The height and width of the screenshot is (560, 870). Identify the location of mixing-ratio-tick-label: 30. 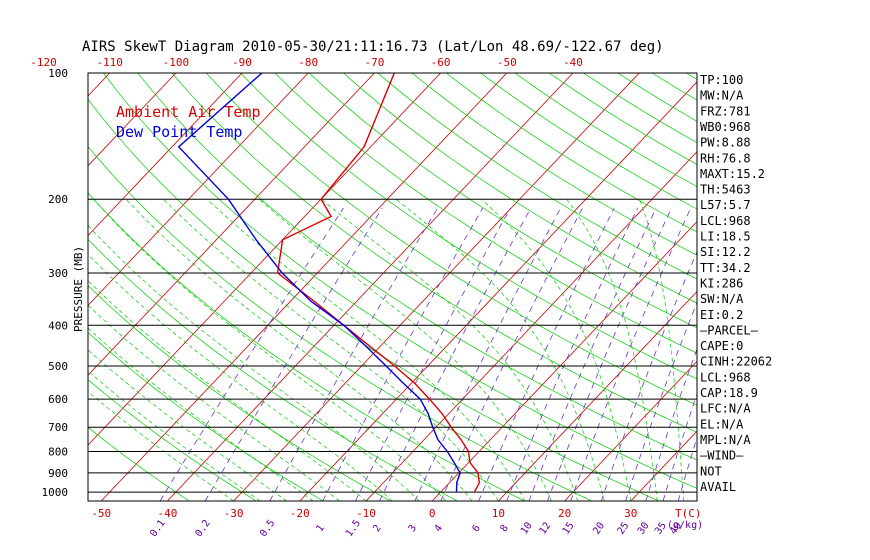
(644, 528).